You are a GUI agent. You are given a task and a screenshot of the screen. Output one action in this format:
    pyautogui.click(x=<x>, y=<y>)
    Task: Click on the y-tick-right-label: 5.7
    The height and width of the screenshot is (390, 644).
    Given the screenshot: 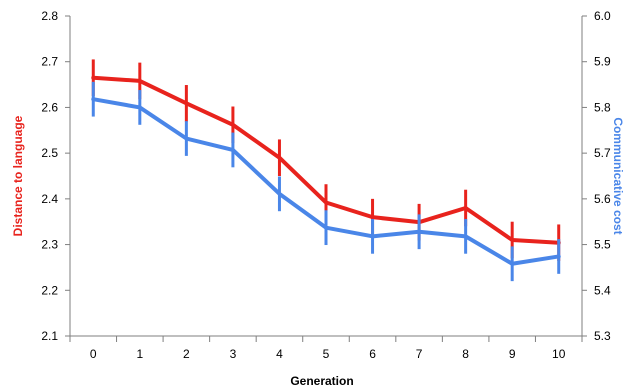 What is the action you would take?
    pyautogui.click(x=602, y=153)
    